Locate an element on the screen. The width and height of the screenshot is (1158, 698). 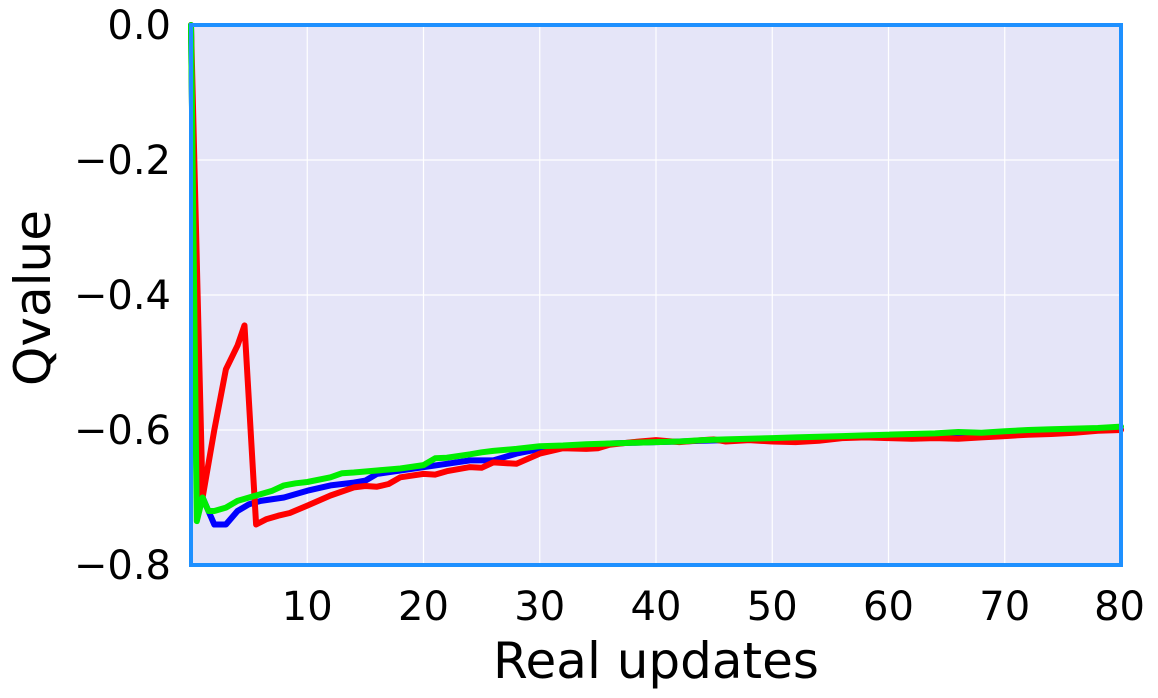
x-tick-label: 40 is located at coordinates (656, 607).